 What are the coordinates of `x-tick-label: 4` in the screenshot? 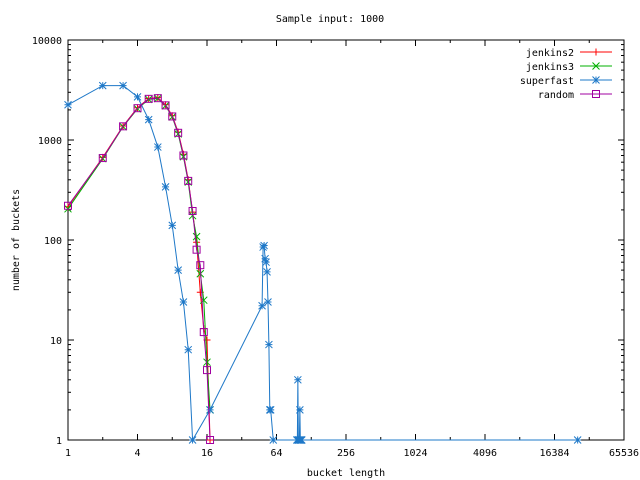 It's located at (137, 453).